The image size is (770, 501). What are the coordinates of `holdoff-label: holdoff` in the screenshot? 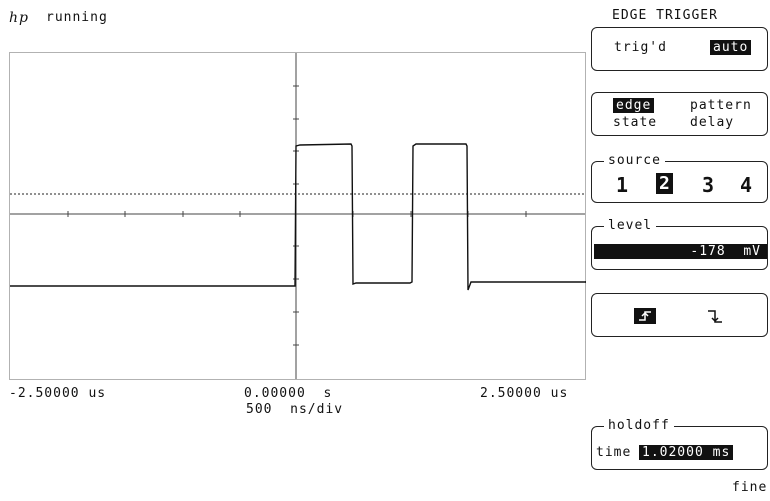 It's located at (639, 425).